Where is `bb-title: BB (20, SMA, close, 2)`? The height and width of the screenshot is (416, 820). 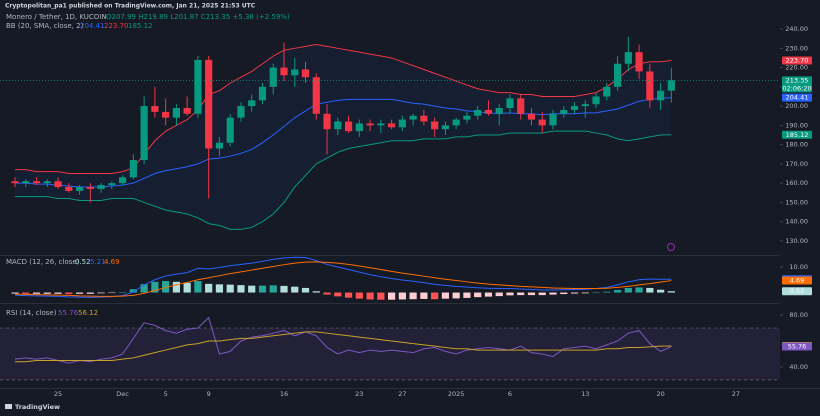 bb-title: BB (20, SMA, close, 2) is located at coordinates (45, 26).